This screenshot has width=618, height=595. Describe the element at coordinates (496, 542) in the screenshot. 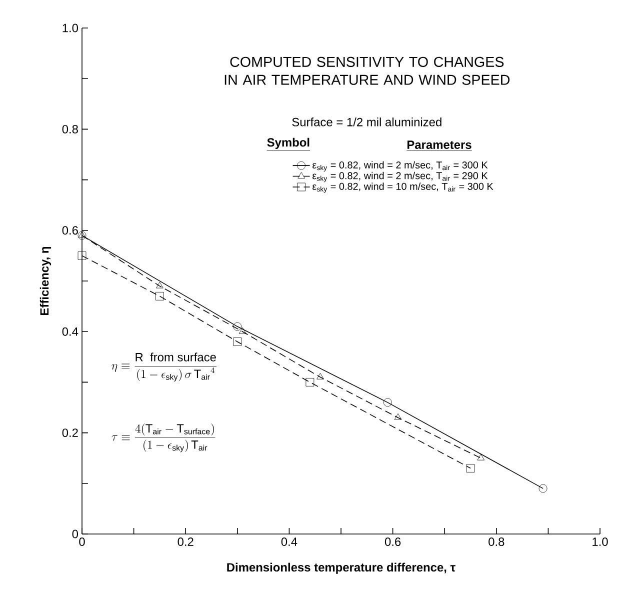

I see `x-tick-label: 0.8` at that location.